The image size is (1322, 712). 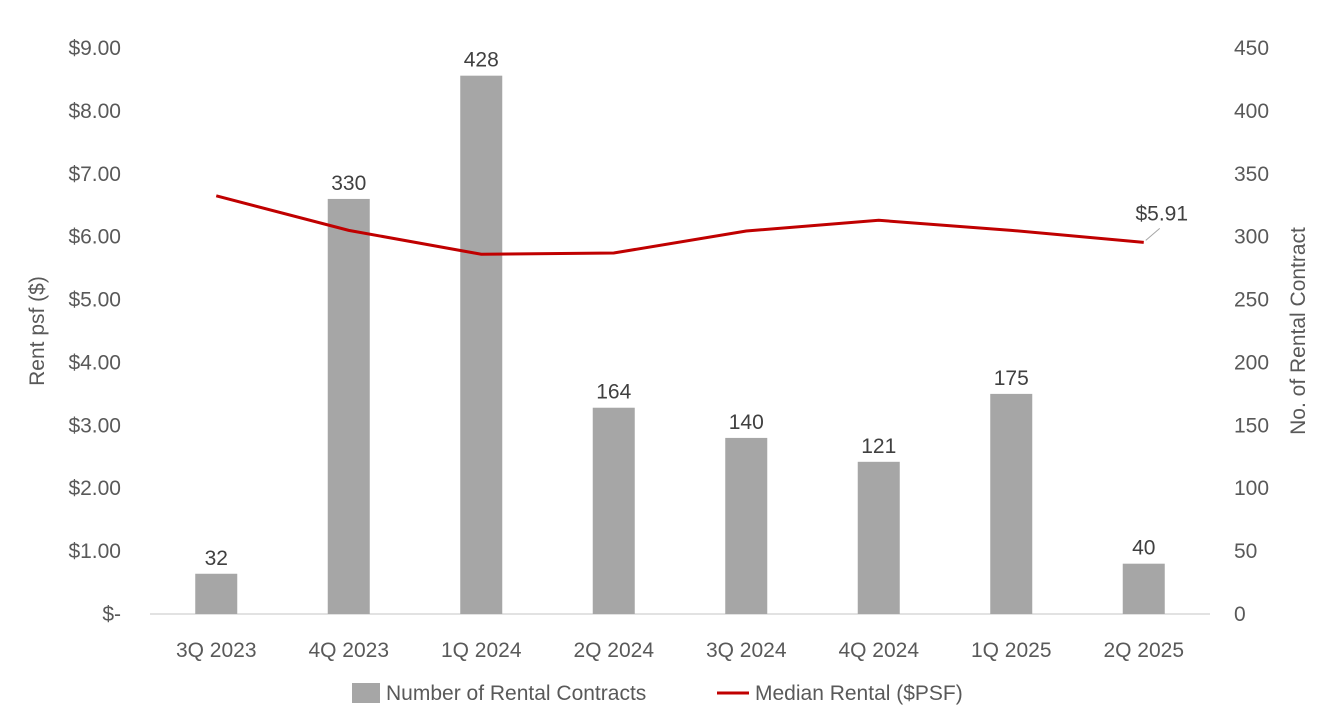 What do you see at coordinates (1251, 331) in the screenshot?
I see `right-axis-ticks: 0 50 100 150 200 250 300 350 400 450` at bounding box center [1251, 331].